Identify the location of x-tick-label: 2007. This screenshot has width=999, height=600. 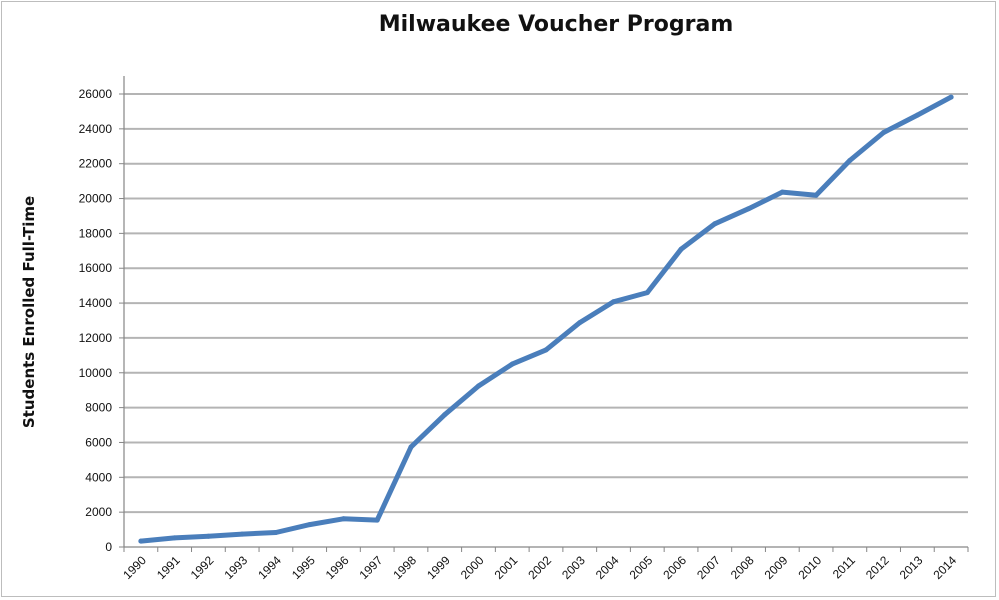
(708, 567).